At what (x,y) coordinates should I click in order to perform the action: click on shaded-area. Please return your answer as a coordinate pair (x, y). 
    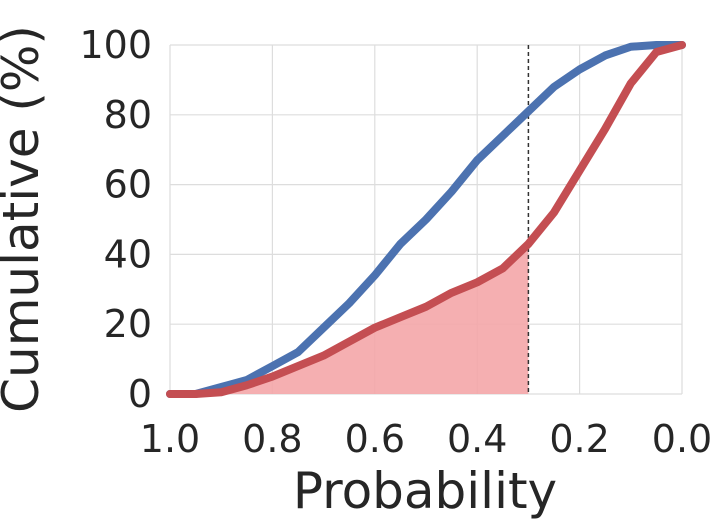
    Looking at the image, I should click on (349, 318).